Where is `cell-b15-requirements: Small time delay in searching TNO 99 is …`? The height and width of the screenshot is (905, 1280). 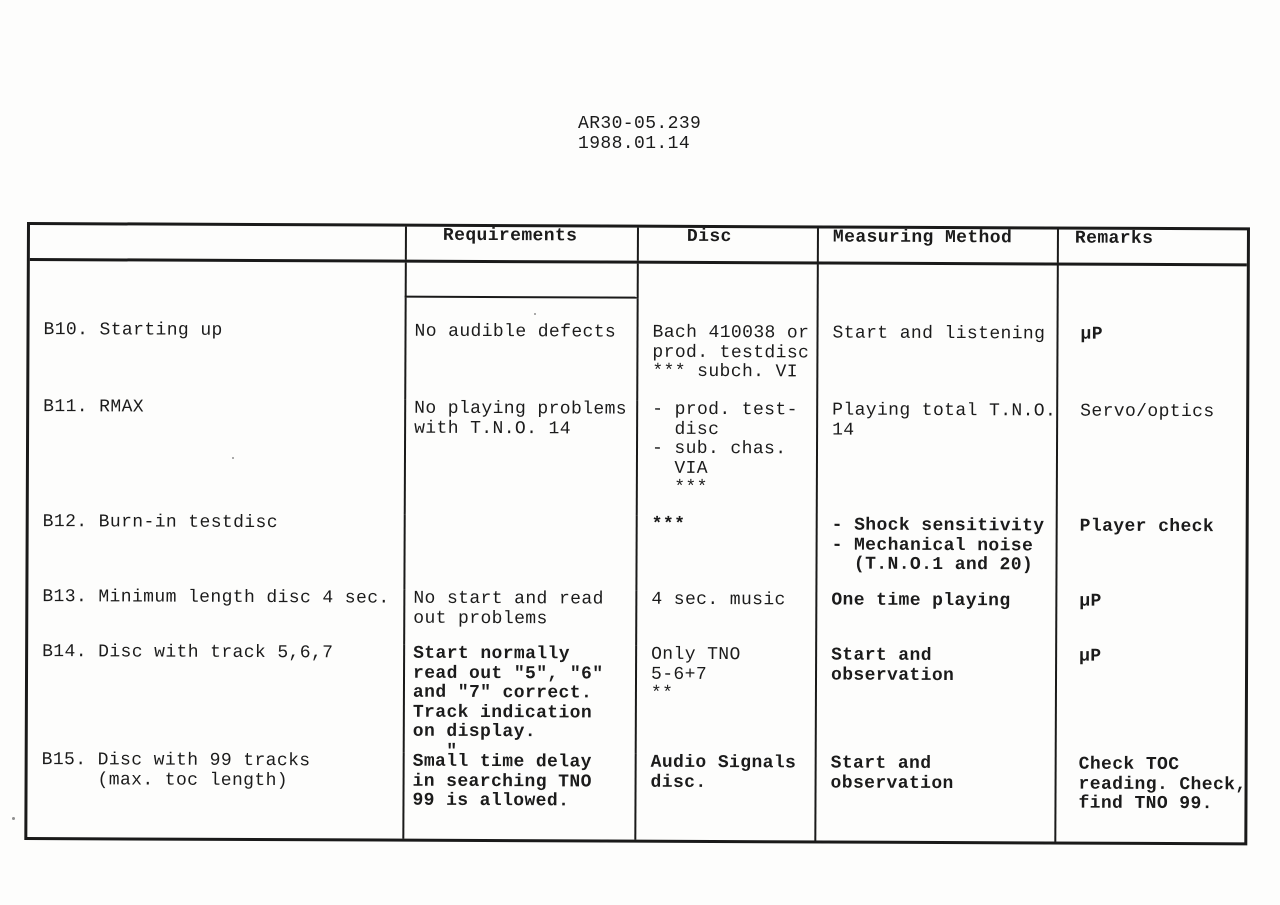
cell-b15-requirements: Small time delay in searching TNO 99 is … is located at coordinates (518, 796).